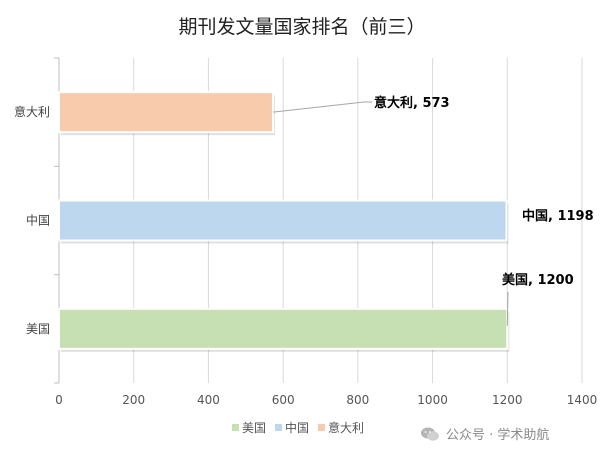 The height and width of the screenshot is (454, 605). What do you see at coordinates (301, 27) in the screenshot?
I see `chart-title: 期刊发文量国家排名（前三）` at bounding box center [301, 27].